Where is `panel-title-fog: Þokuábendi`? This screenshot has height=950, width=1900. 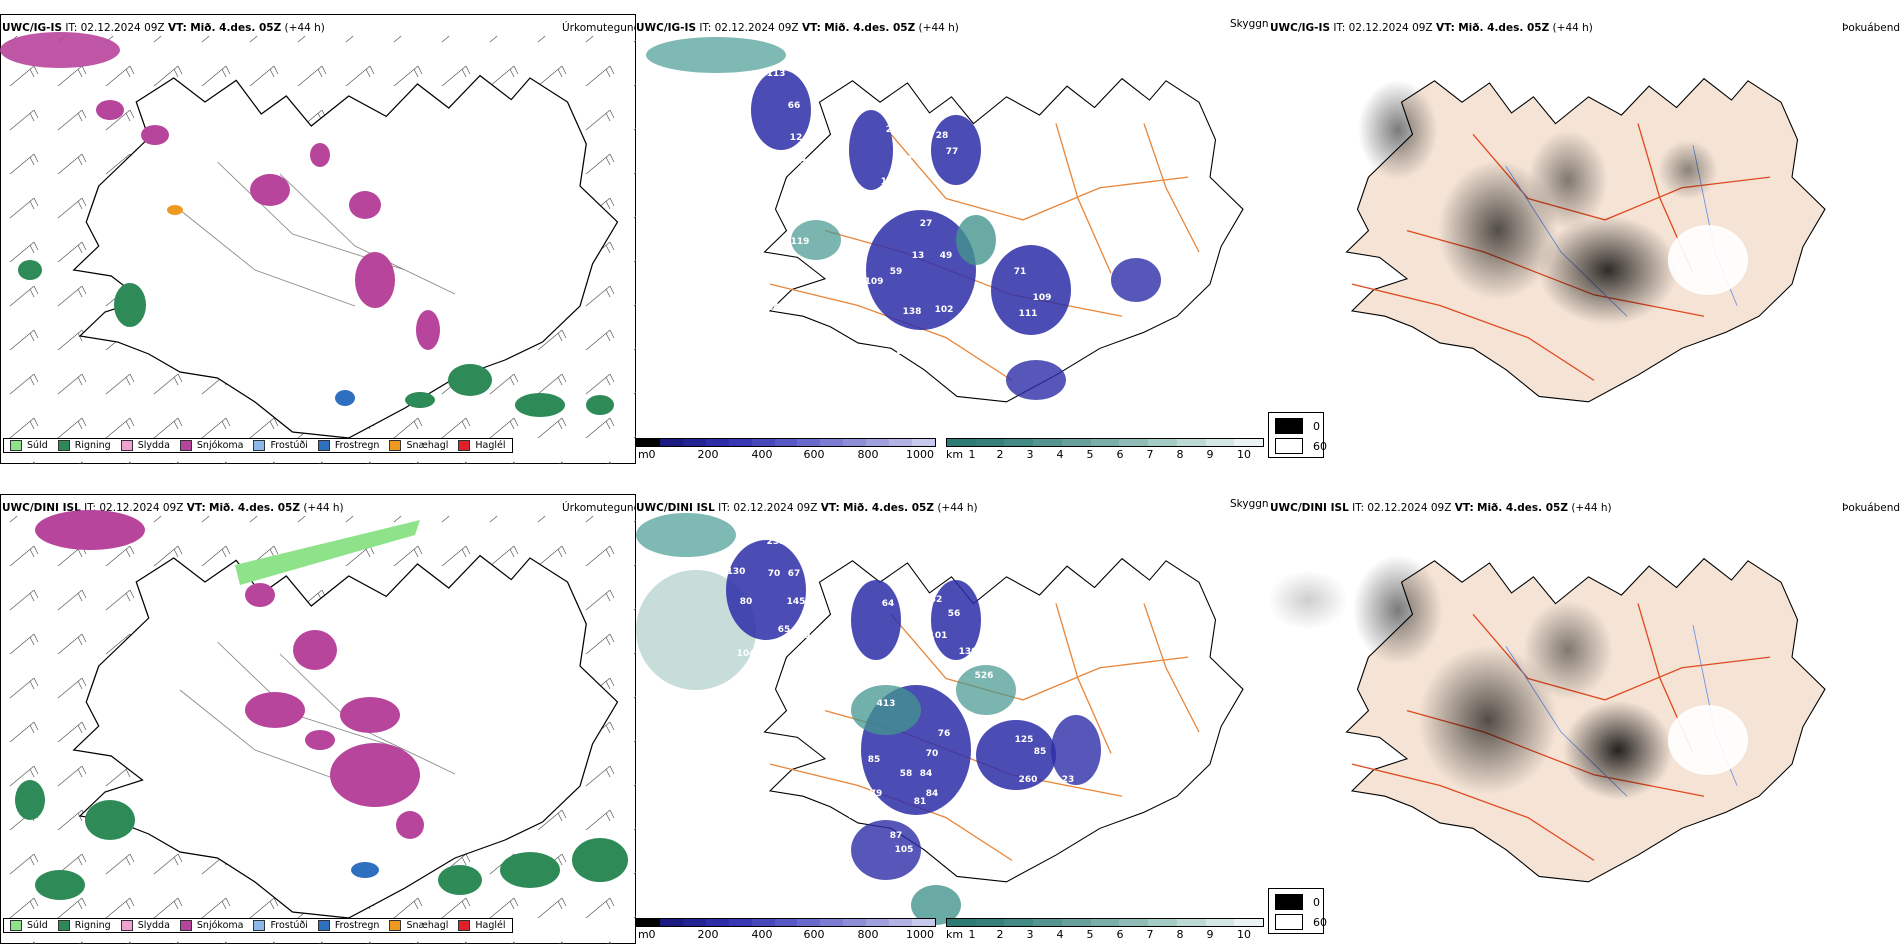 panel-title-fog: Þokuábendi is located at coordinates (1871, 508).